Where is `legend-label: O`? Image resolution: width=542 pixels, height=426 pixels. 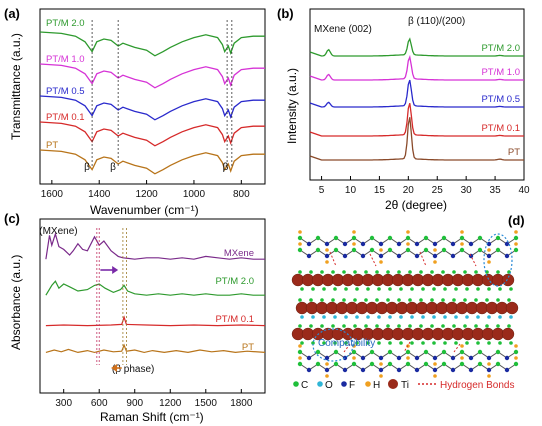
legend-label: O is located at coordinates (329, 385).